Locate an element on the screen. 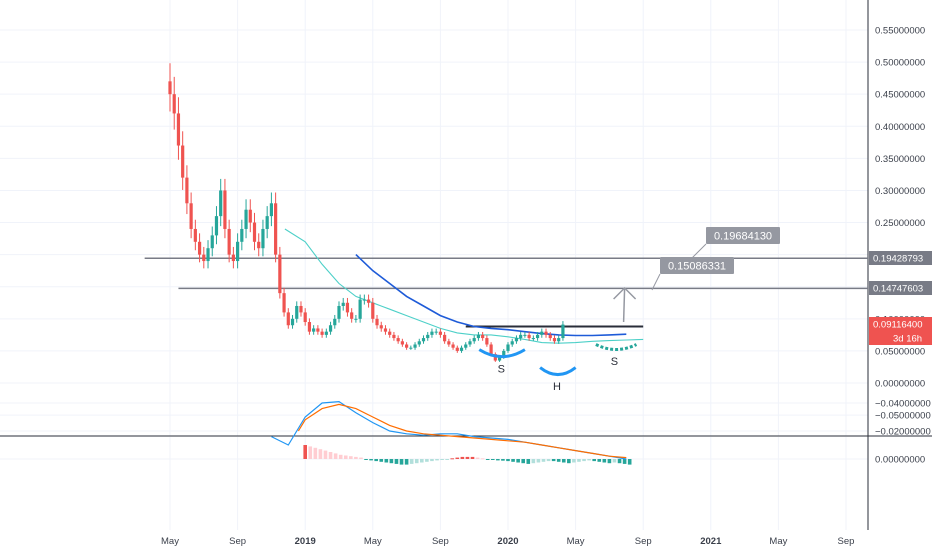 Image resolution: width=932 pixels, height=550 pixels. slow-moving-average is located at coordinates (491, 295).